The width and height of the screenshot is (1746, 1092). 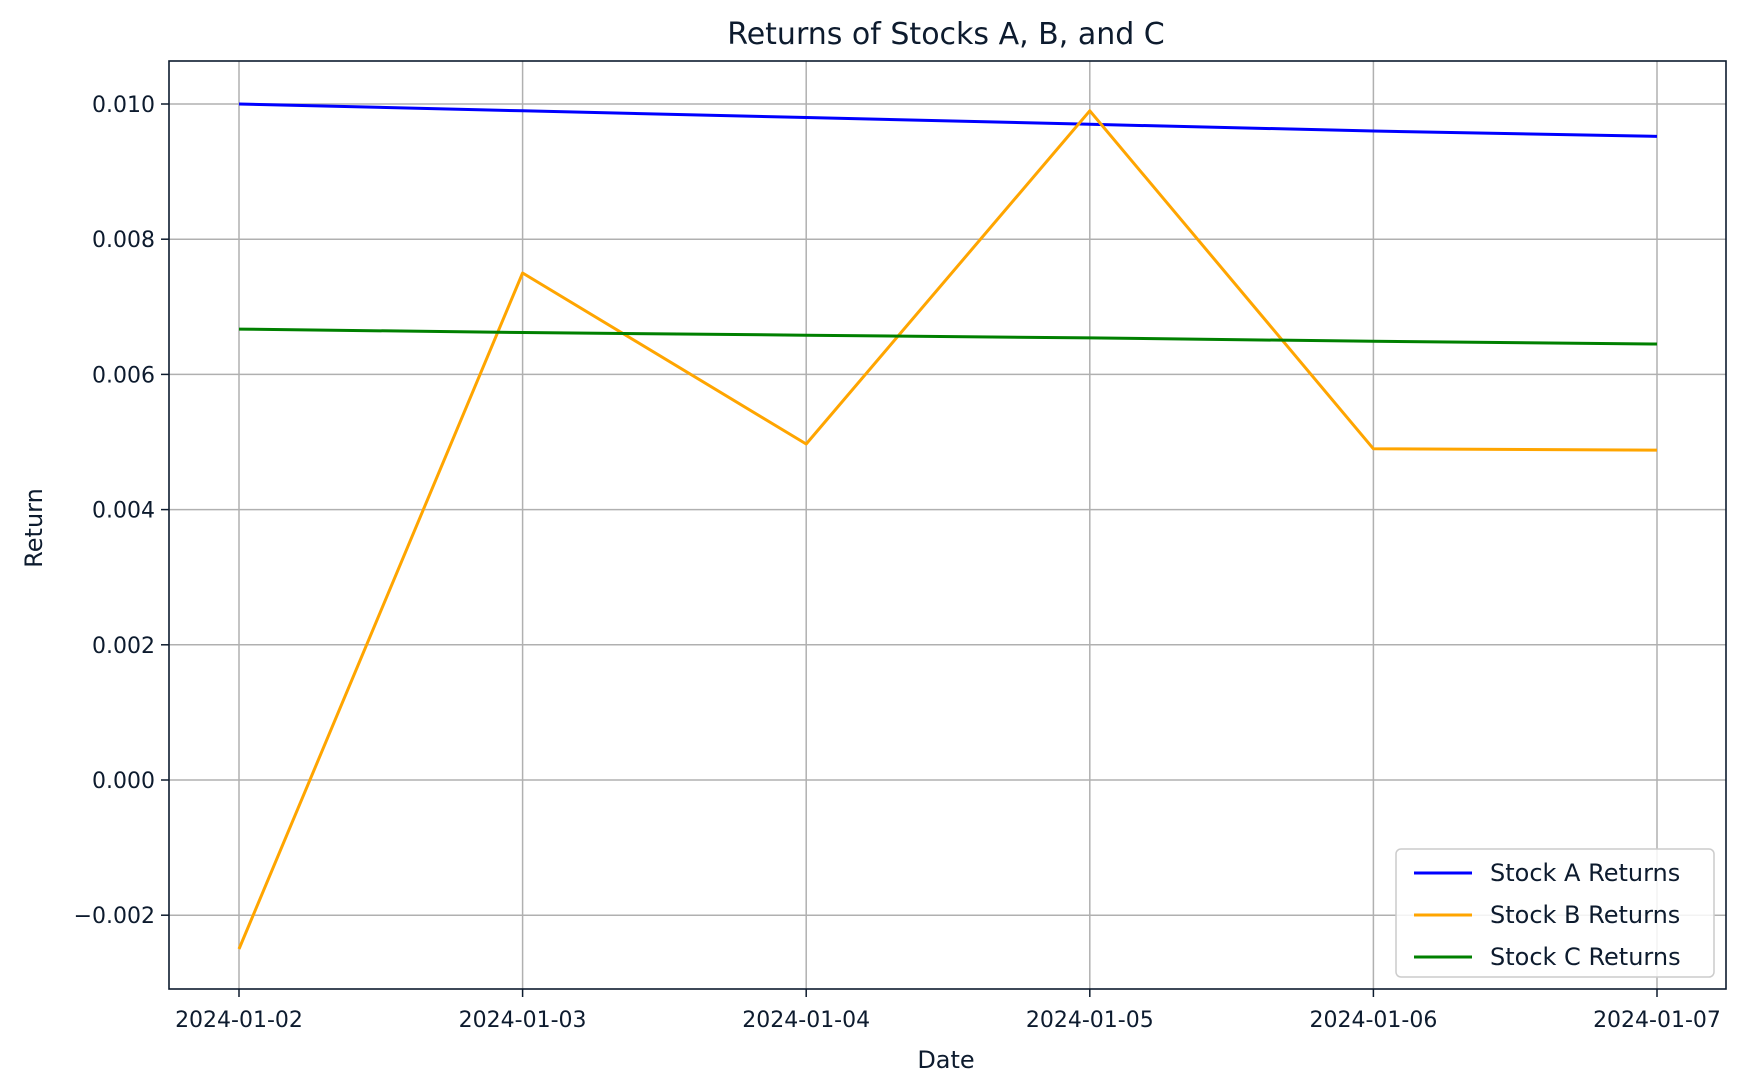 I want to click on legend-label: Stock A Returns, so click(x=1585, y=873).